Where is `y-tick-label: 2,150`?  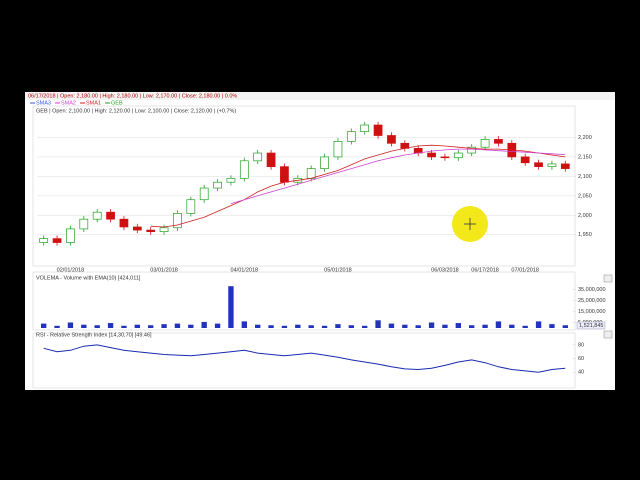 y-tick-label: 2,150 is located at coordinates (585, 157).